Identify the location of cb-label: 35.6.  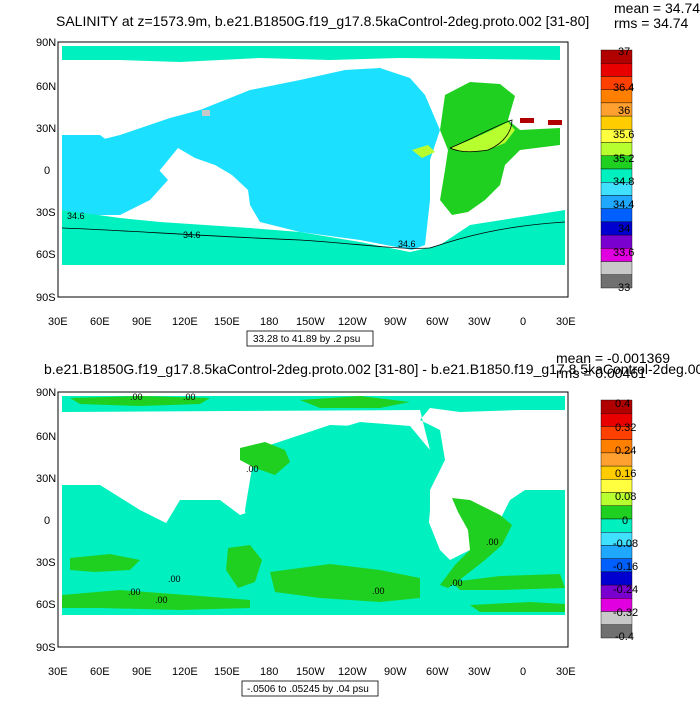
(623, 135).